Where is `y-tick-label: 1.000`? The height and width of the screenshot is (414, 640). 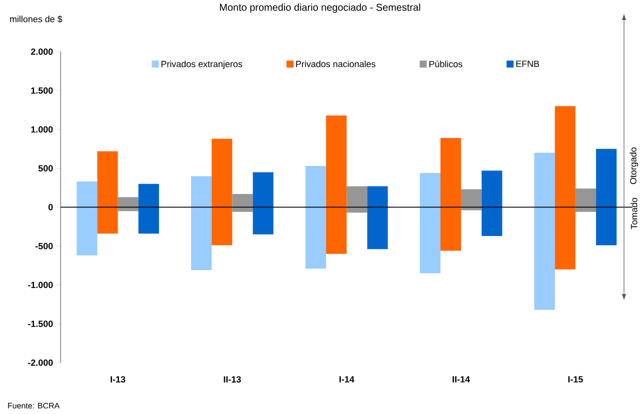
y-tick-label: 1.000 is located at coordinates (42, 129).